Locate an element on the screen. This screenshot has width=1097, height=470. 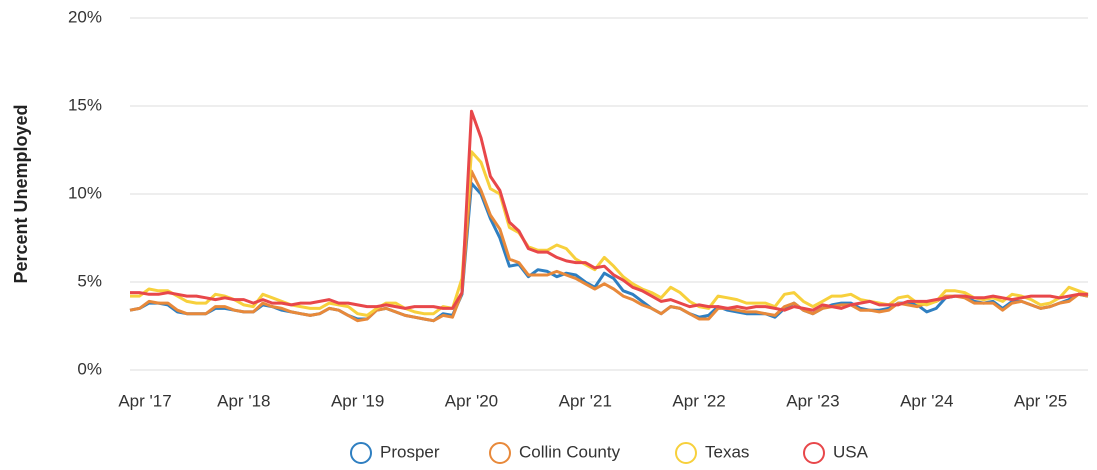
legend-label: Collin County is located at coordinates (570, 451).